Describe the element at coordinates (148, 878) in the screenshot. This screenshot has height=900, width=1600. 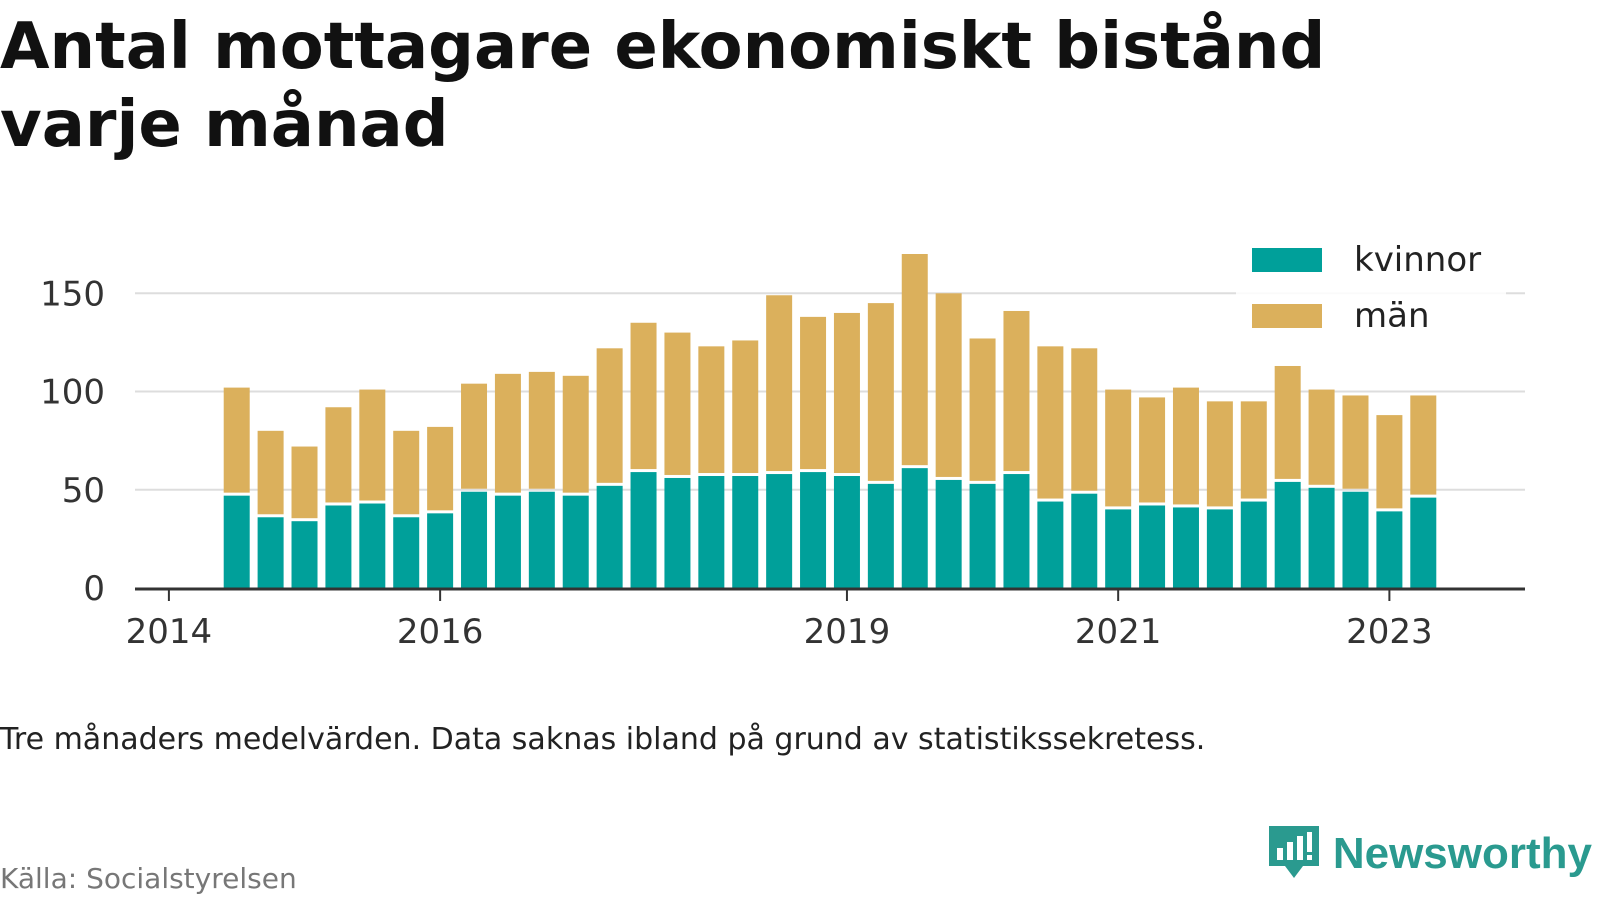
I see `source-text: Källa: Socialstyrelsen` at that location.